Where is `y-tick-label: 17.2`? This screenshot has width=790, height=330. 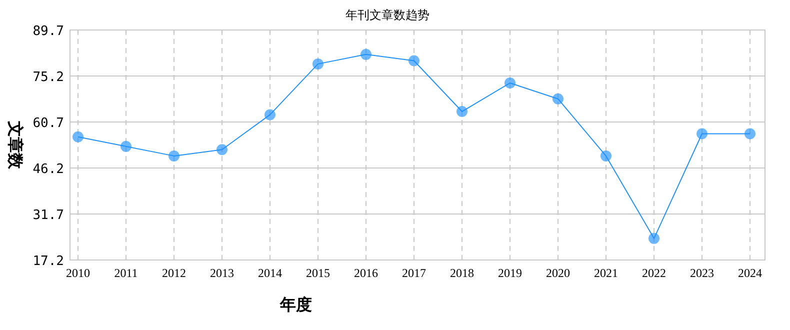 y-tick-label: 17.2 is located at coordinates (48, 261).